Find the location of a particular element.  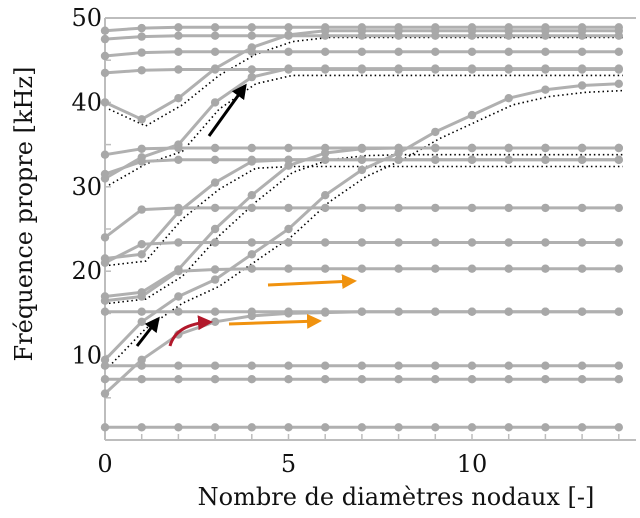

reference-curve is located at coordinates (365, 81).